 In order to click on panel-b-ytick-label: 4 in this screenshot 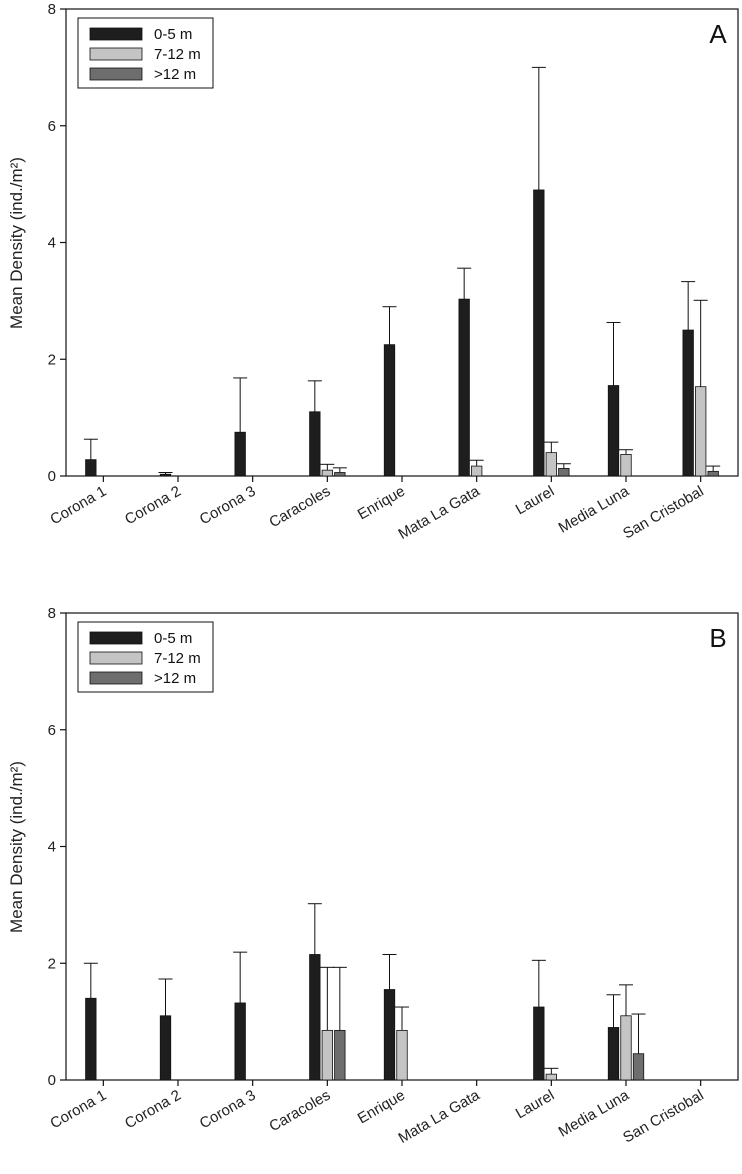, I will do `click(52, 847)`.